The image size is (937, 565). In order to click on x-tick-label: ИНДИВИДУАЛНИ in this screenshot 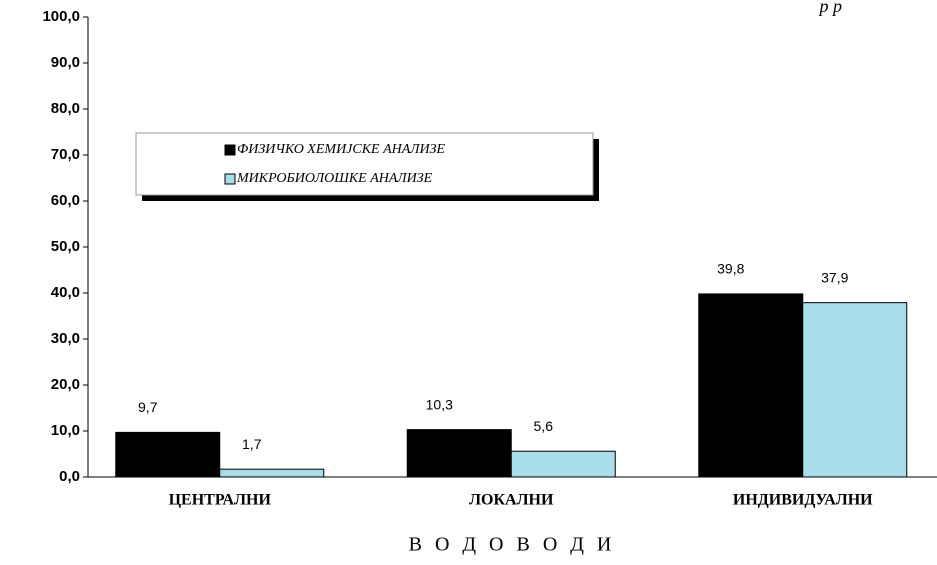, I will do `click(803, 500)`.